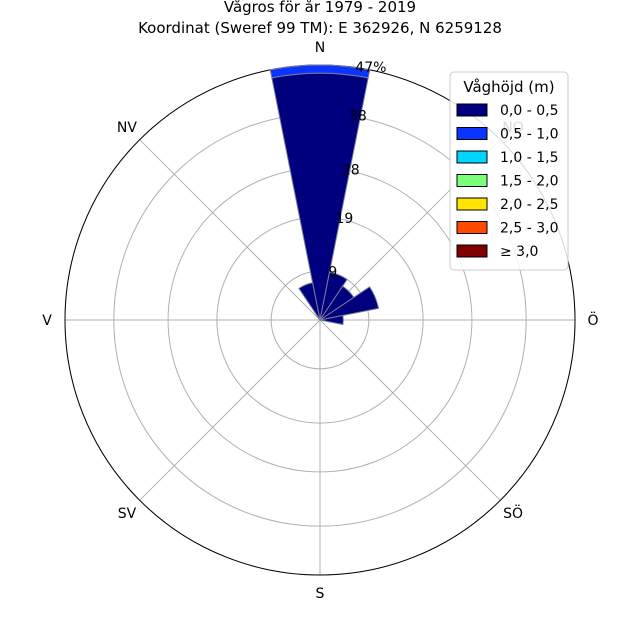 The width and height of the screenshot is (640, 640). What do you see at coordinates (320, 594) in the screenshot?
I see `direction-label-s: S` at bounding box center [320, 594].